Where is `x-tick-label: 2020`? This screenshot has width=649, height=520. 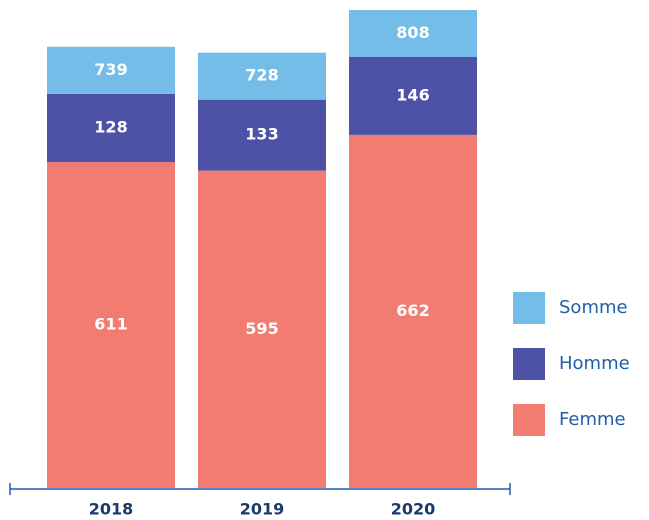
x-tick-label: 2020 is located at coordinates (413, 509).